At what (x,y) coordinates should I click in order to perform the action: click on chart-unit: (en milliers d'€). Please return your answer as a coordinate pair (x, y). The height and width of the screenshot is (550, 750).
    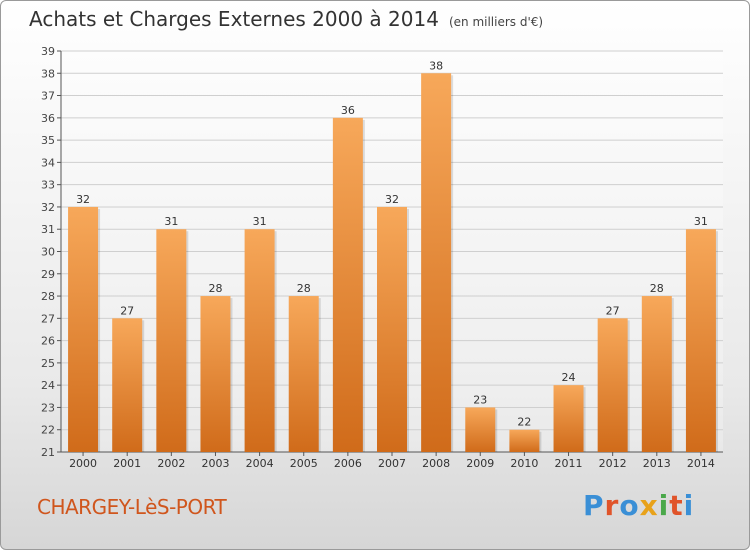
    Looking at the image, I should click on (496, 22).